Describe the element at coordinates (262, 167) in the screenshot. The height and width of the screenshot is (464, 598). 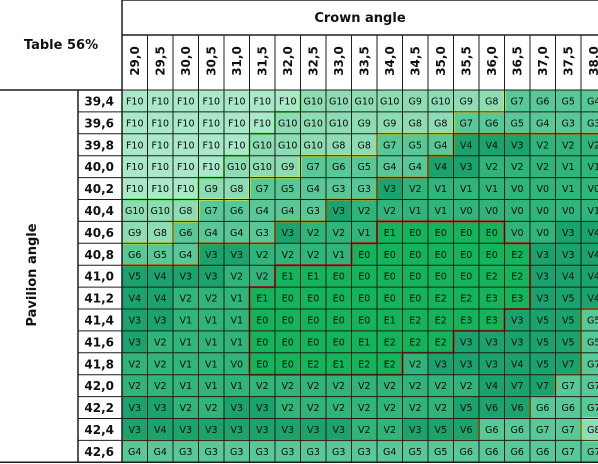
I see `grade-label: G10` at that location.